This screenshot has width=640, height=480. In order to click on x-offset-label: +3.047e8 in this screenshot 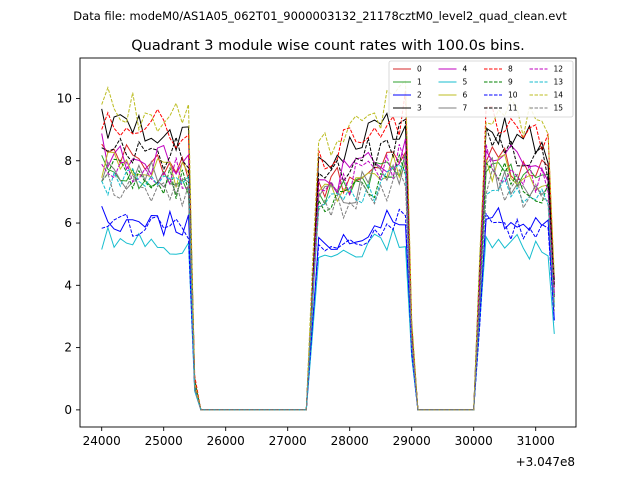, I will do `click(545, 462)`.